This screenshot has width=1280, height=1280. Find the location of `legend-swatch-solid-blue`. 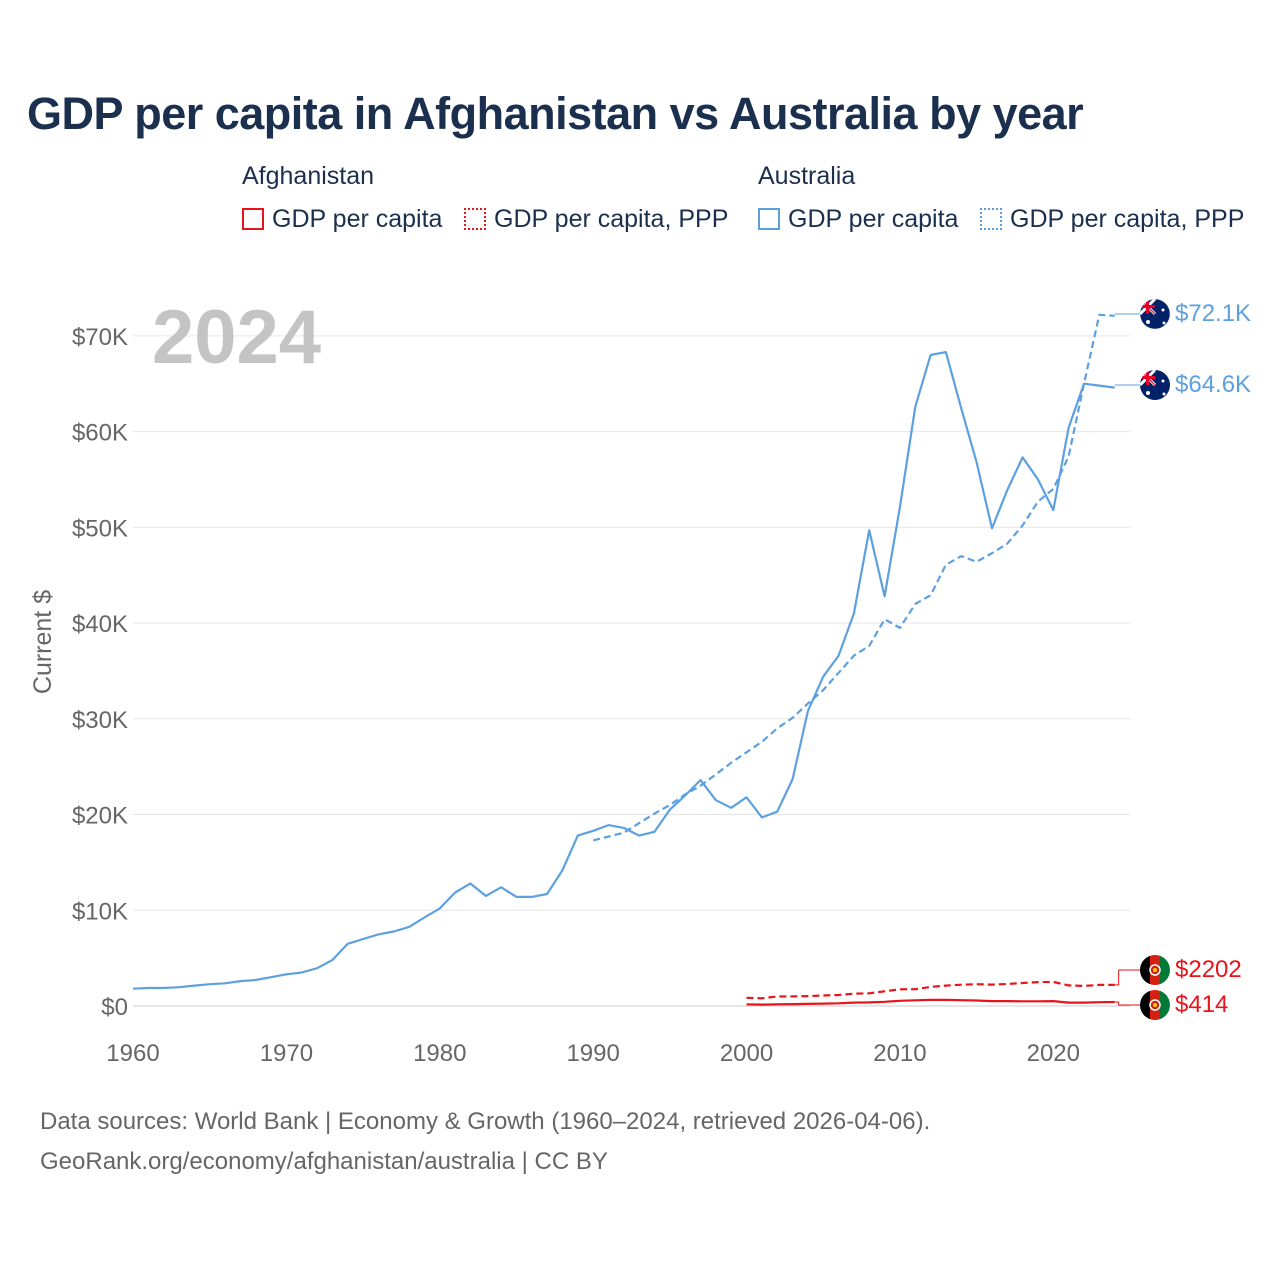

legend-swatch-solid-blue is located at coordinates (769, 219).